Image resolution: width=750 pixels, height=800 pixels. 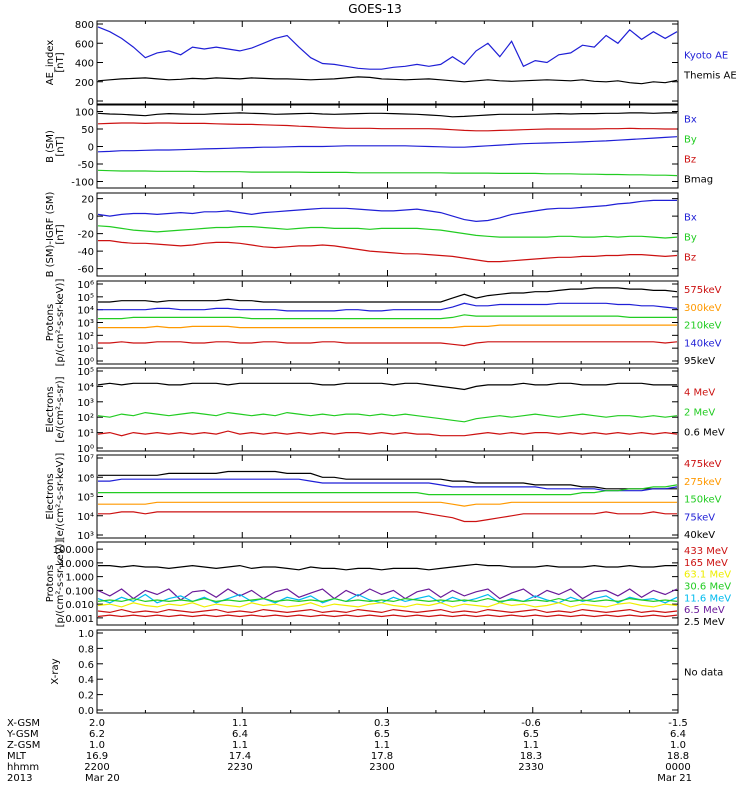 What do you see at coordinates (707, 575) in the screenshot?
I see `legend-entry: 63.1 MeV` at bounding box center [707, 575].